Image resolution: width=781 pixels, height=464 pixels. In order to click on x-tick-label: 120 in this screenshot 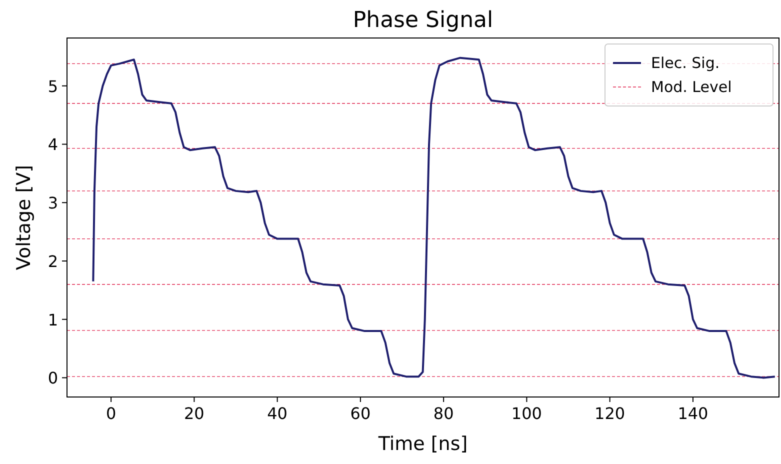, I will do `click(610, 413)`.